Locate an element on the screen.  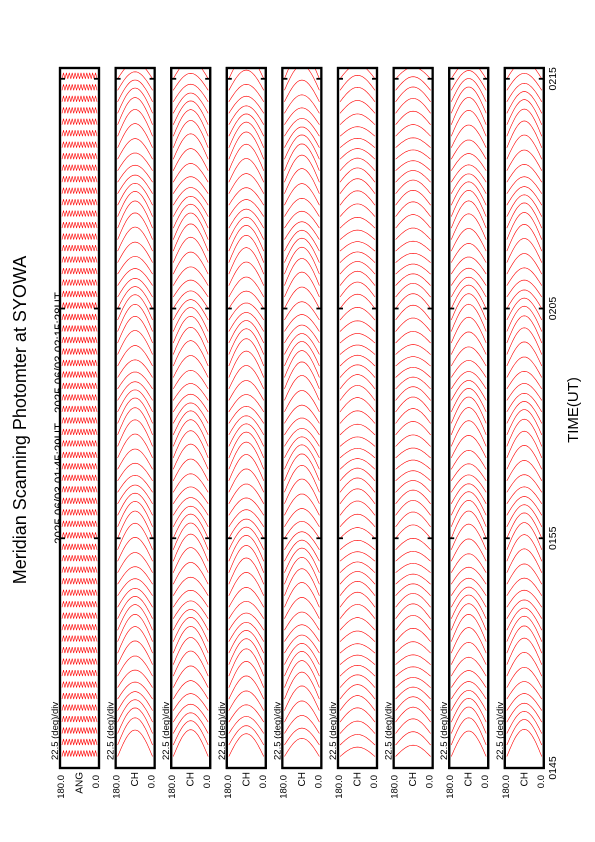
trace-series-ch2 is located at coordinates (190, 412).